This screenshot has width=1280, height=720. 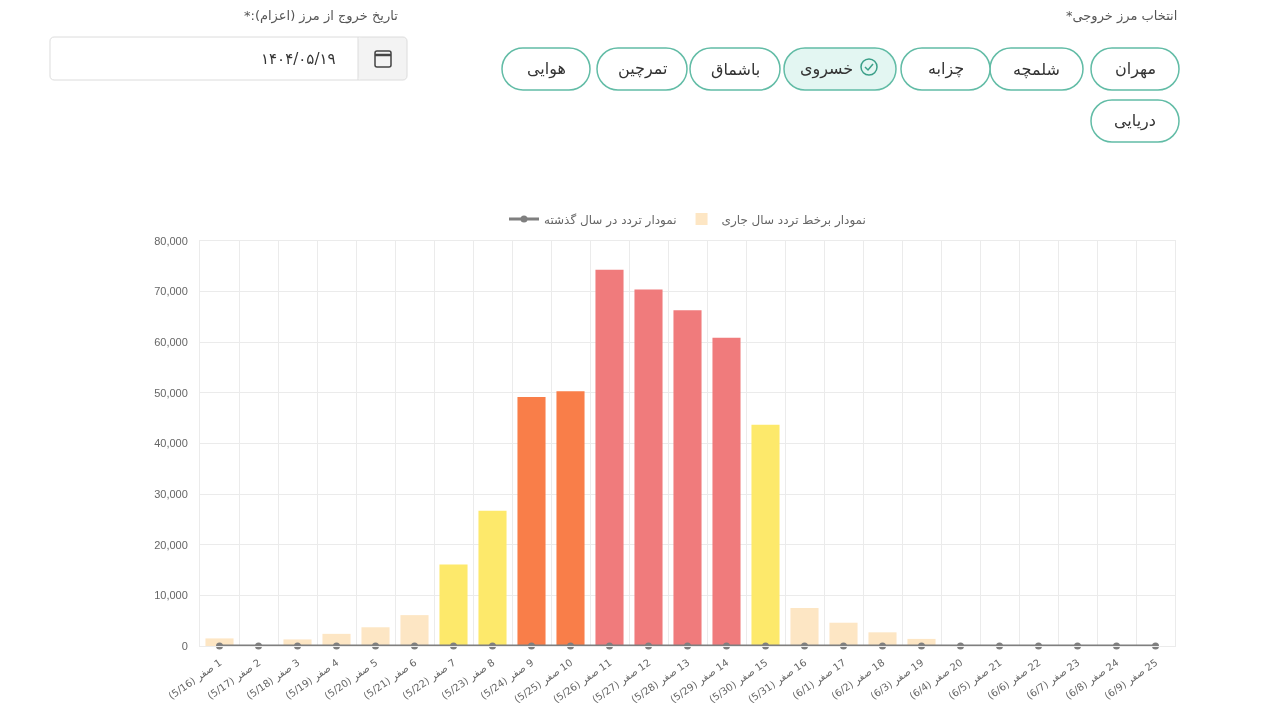 What do you see at coordinates (298, 59) in the screenshot?
I see `text: ۱۴۰۴/۰۵/۱۹` at bounding box center [298, 59].